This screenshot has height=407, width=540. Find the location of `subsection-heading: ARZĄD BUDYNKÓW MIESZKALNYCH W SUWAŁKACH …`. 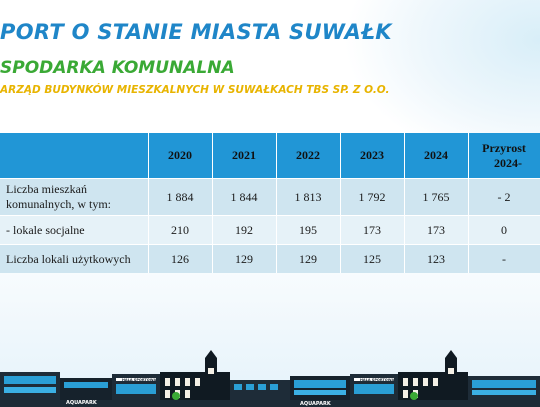

subsection-heading: ARZĄD BUDYNKÓW MIESZKALNYCH W SUWAŁKACH … is located at coordinates (195, 90).